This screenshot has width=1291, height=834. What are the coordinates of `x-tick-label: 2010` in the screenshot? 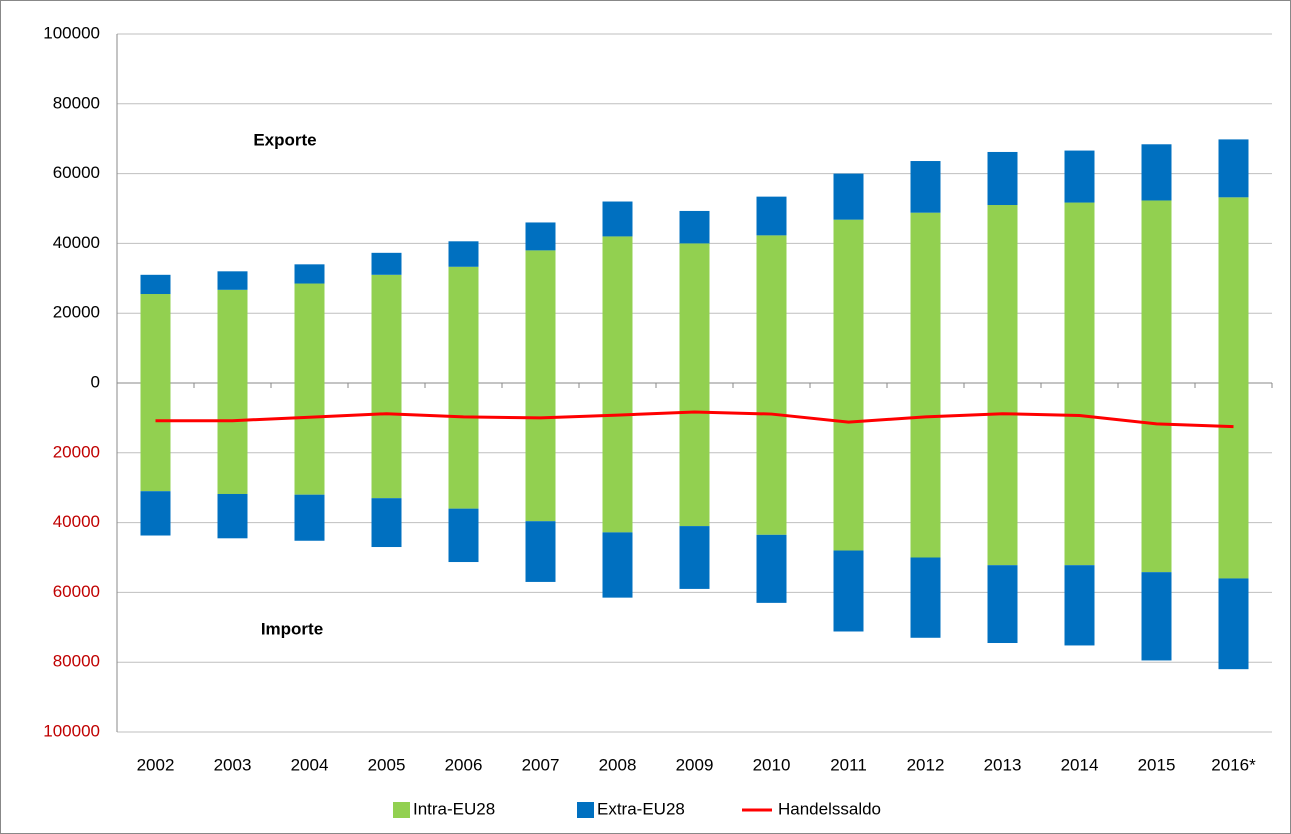 It's located at (772, 764).